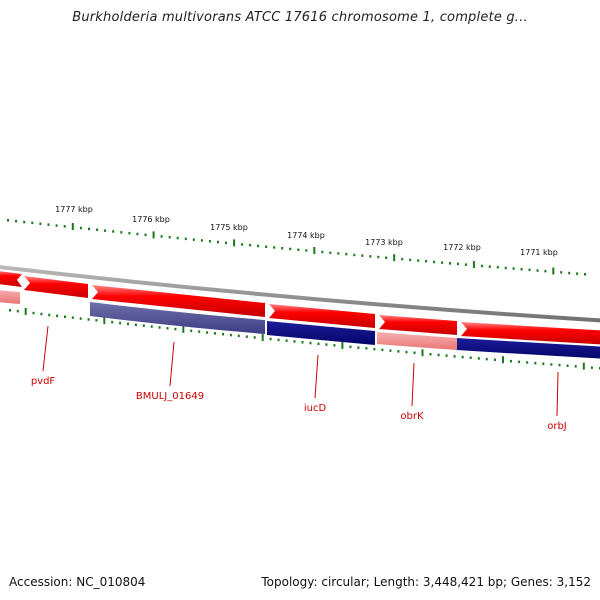  I want to click on gene-label-iucD: iucD, so click(315, 408).